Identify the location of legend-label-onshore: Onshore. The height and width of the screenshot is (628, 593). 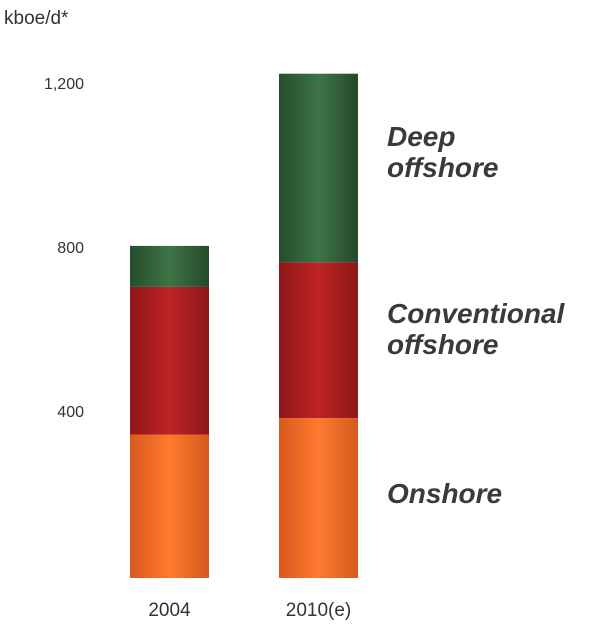
(444, 493).